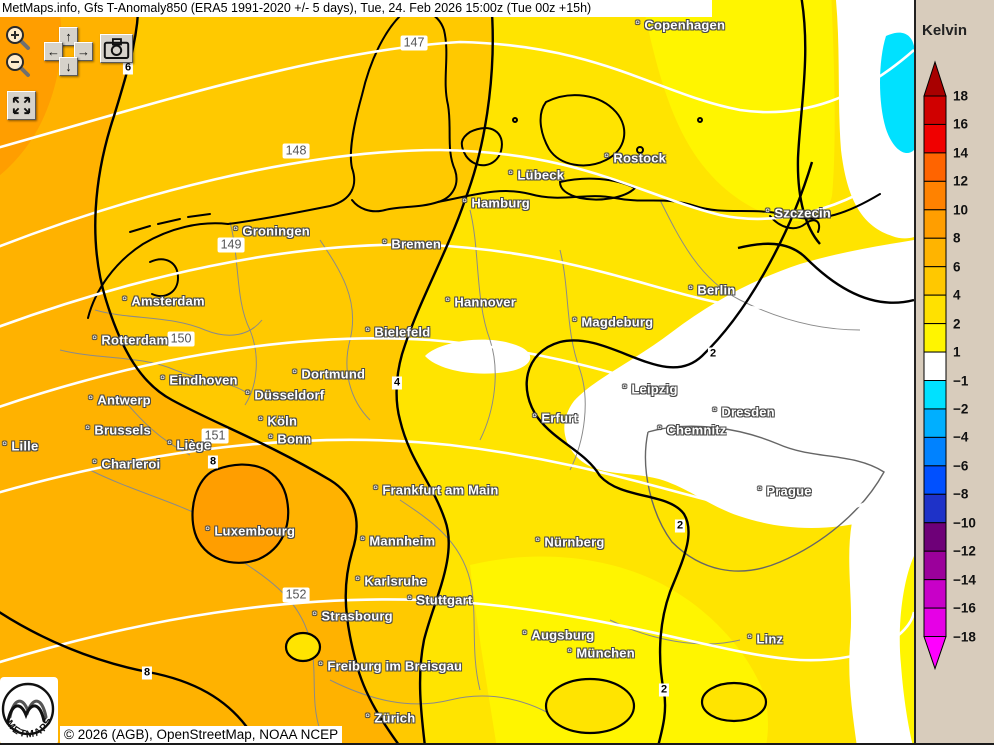  I want to click on right-arrow-icon: →, so click(83, 51).